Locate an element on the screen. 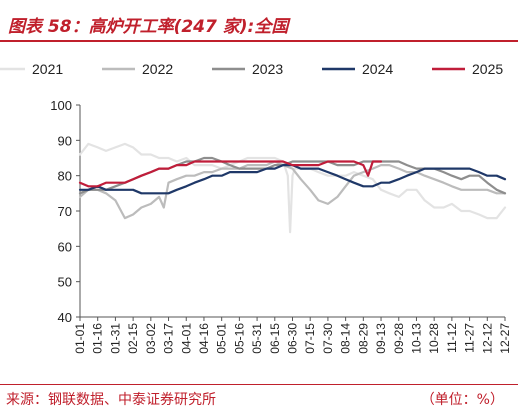 Image resolution: width=518 pixels, height=414 pixels. legend-label-2025: 2025 is located at coordinates (487, 69).